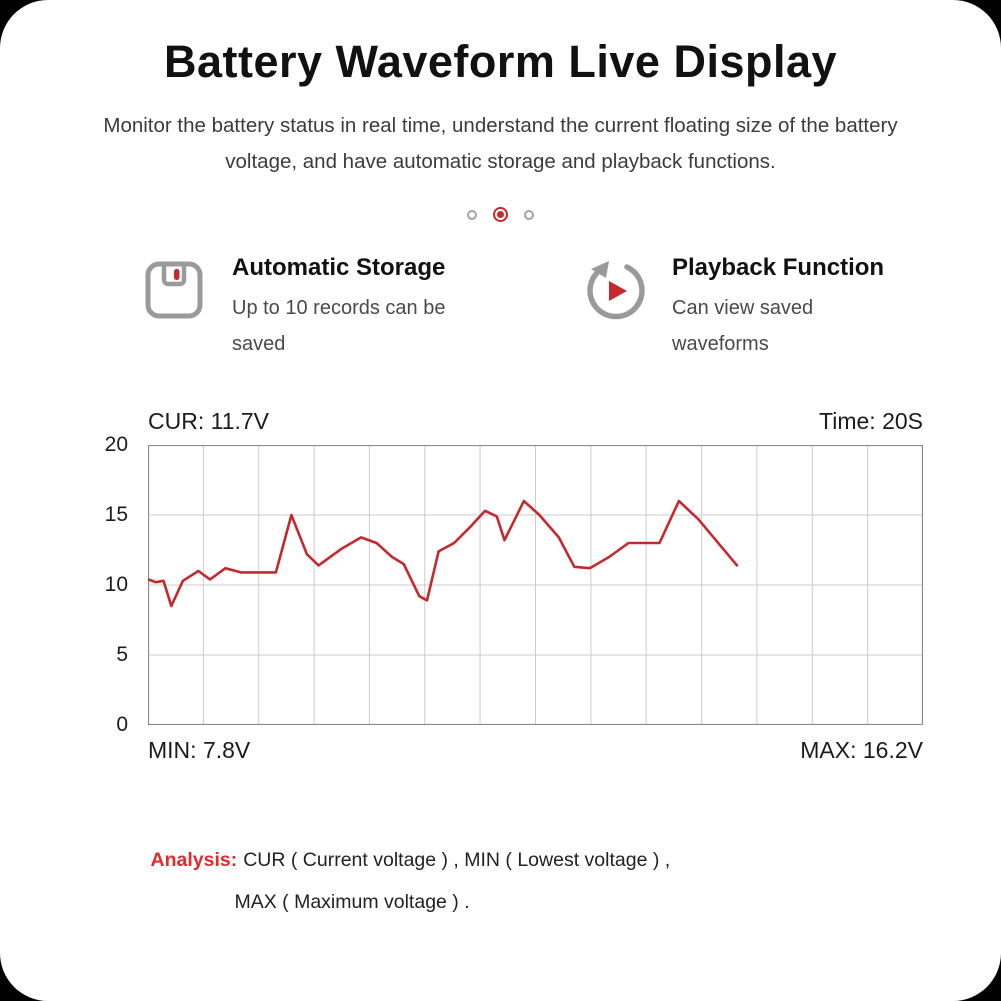 This screenshot has width=1001, height=1001. What do you see at coordinates (535, 750) in the screenshot?
I see `chart-bottom-labels: MIN: 7.8V MAX: 16.2V` at bounding box center [535, 750].